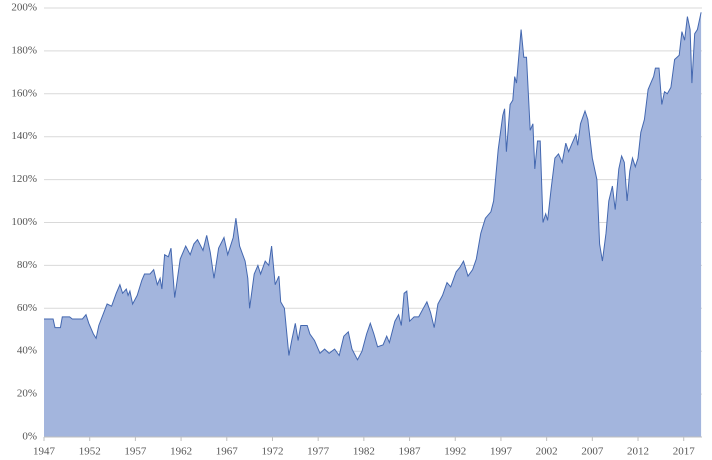 The width and height of the screenshot is (712, 460). Describe the element at coordinates (227, 452) in the screenshot. I see `x-tick-label: 1967` at that location.